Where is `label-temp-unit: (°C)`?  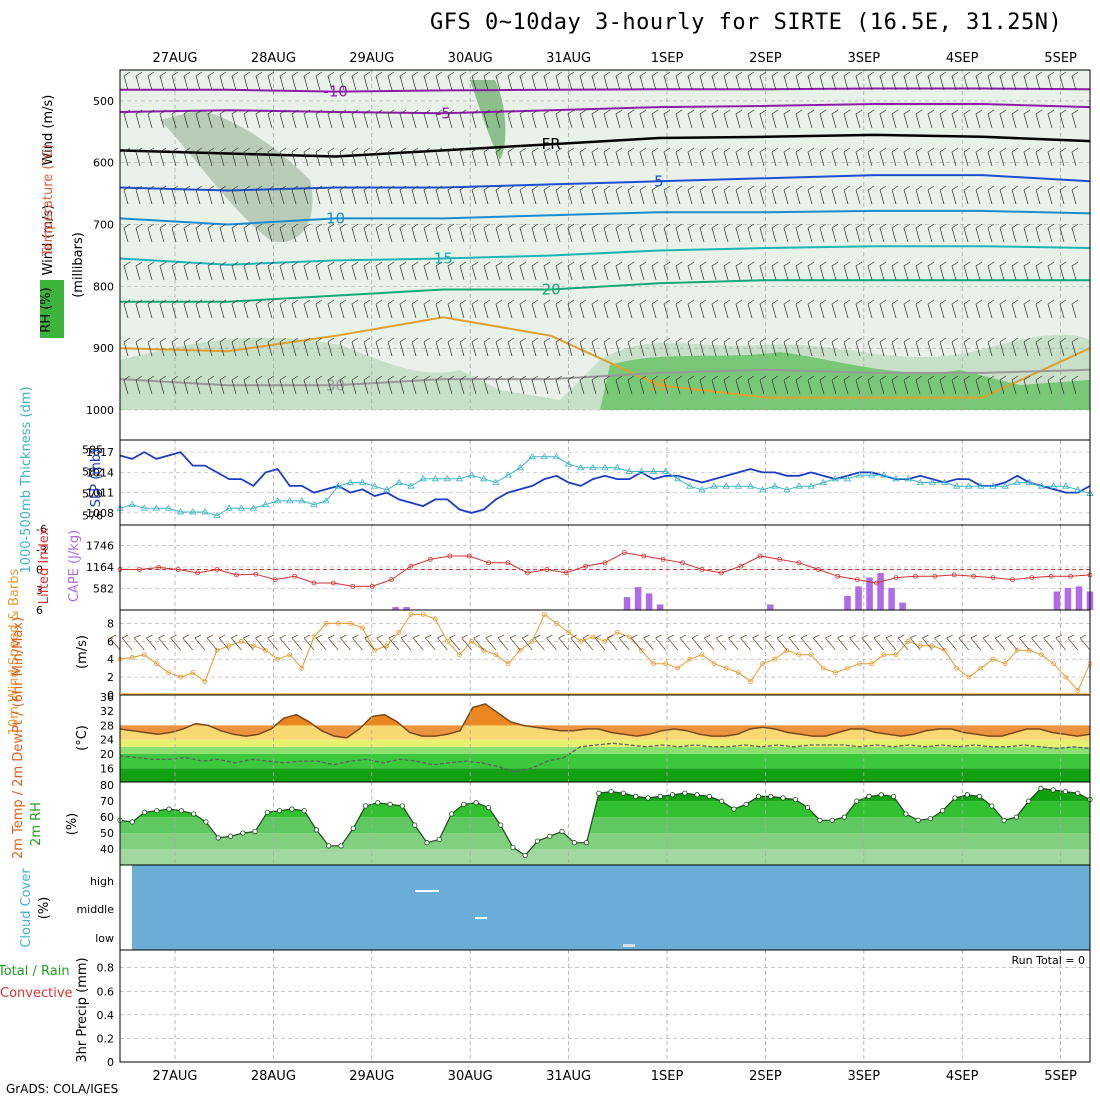 label-temp-unit: (°C) is located at coordinates (82, 738).